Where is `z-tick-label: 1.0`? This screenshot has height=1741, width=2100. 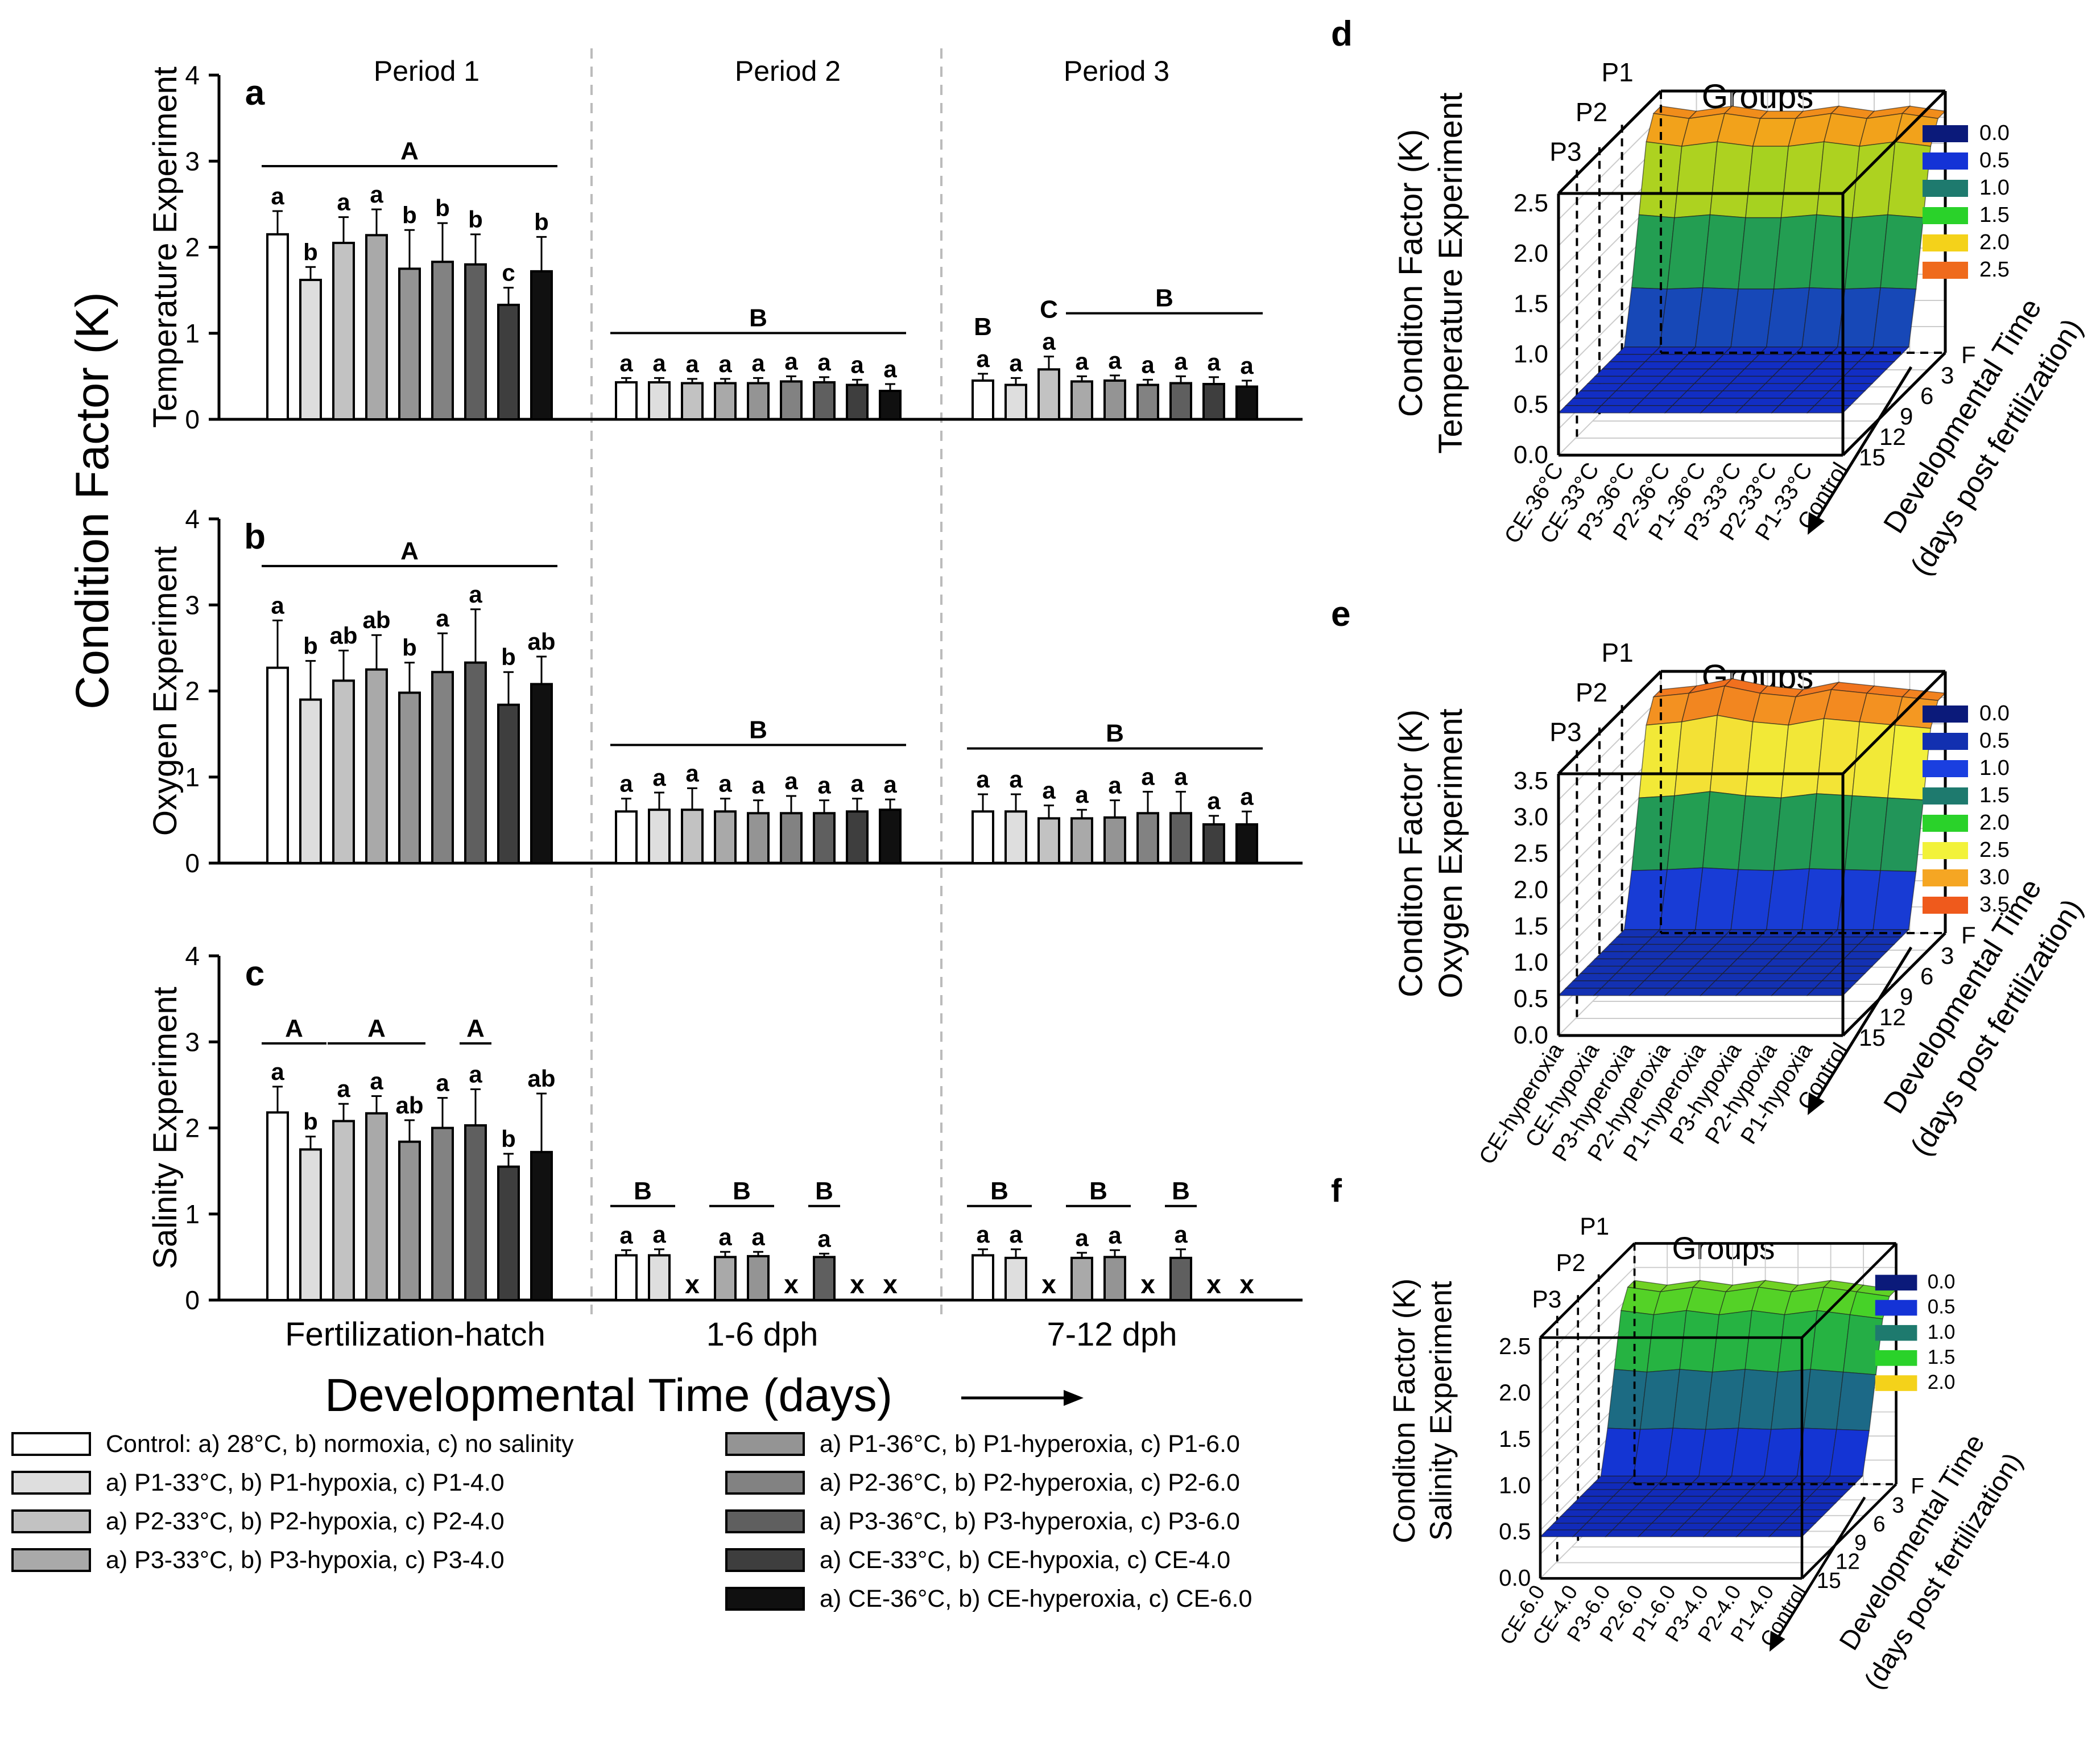
z-tick-label: 1.0 is located at coordinates (1531, 354).